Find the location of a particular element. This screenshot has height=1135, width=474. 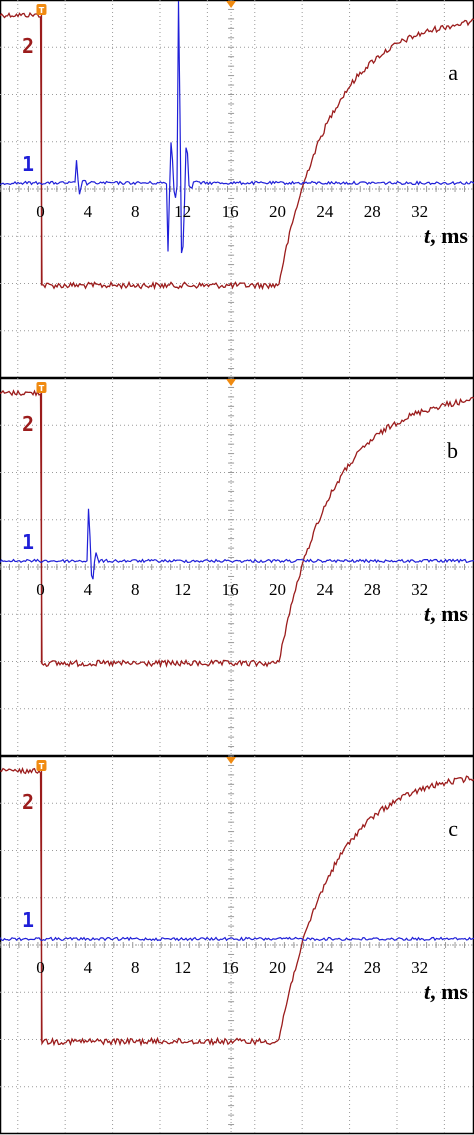

panel-letter: a is located at coordinates (453, 72).